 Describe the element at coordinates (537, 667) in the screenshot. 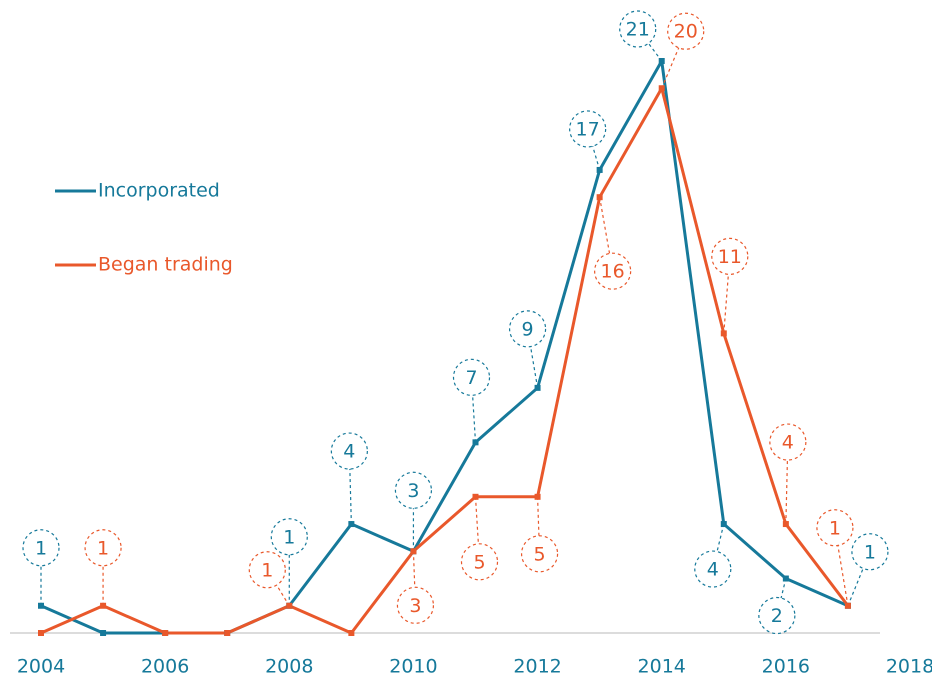

I see `x-tick-label: 2012` at that location.